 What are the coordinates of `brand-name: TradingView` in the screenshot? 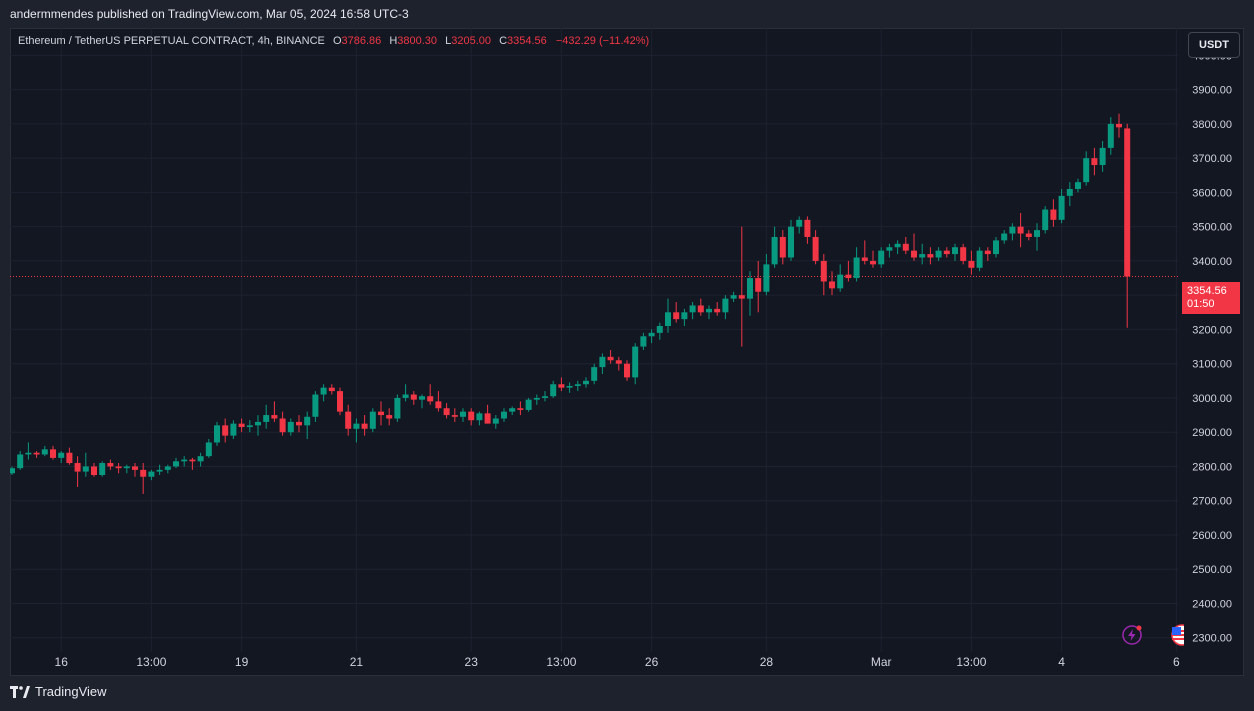 It's located at (71, 691).